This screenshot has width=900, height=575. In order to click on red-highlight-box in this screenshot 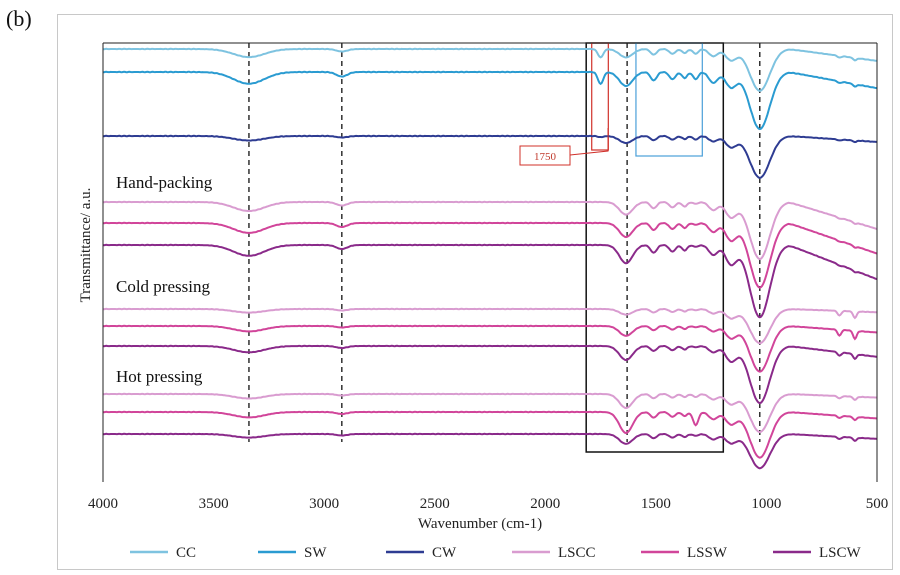, I will do `click(600, 96)`.